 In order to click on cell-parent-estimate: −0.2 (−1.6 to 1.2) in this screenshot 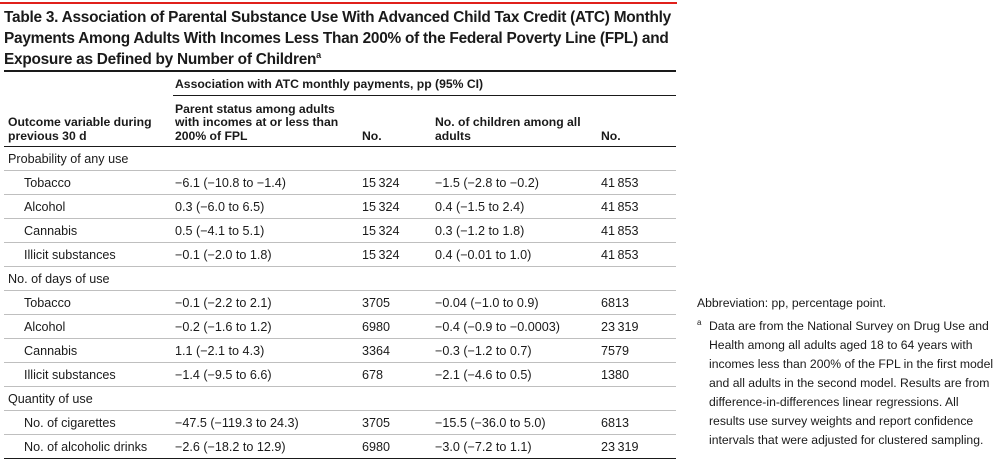, I will do `click(223, 327)`.